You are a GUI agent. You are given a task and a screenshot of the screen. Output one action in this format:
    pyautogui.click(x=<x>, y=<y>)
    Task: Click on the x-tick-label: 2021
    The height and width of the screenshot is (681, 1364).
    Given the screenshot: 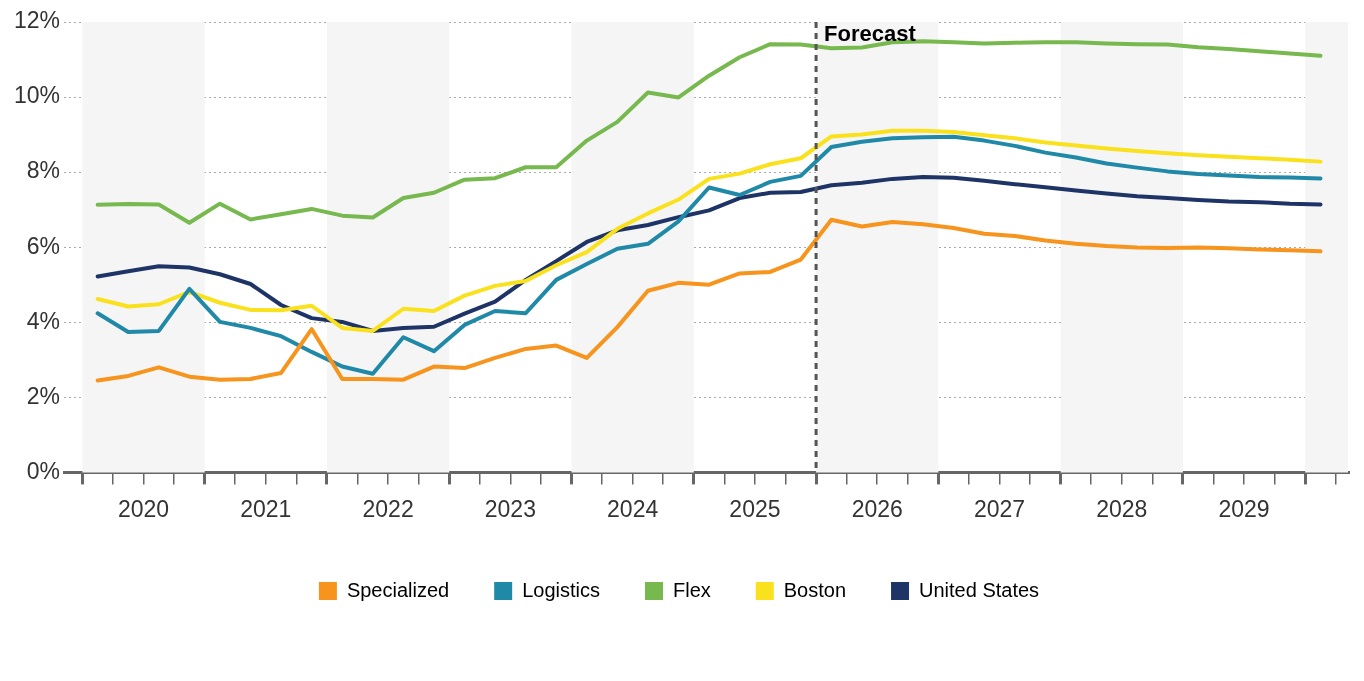 What is the action you would take?
    pyautogui.click(x=266, y=508)
    